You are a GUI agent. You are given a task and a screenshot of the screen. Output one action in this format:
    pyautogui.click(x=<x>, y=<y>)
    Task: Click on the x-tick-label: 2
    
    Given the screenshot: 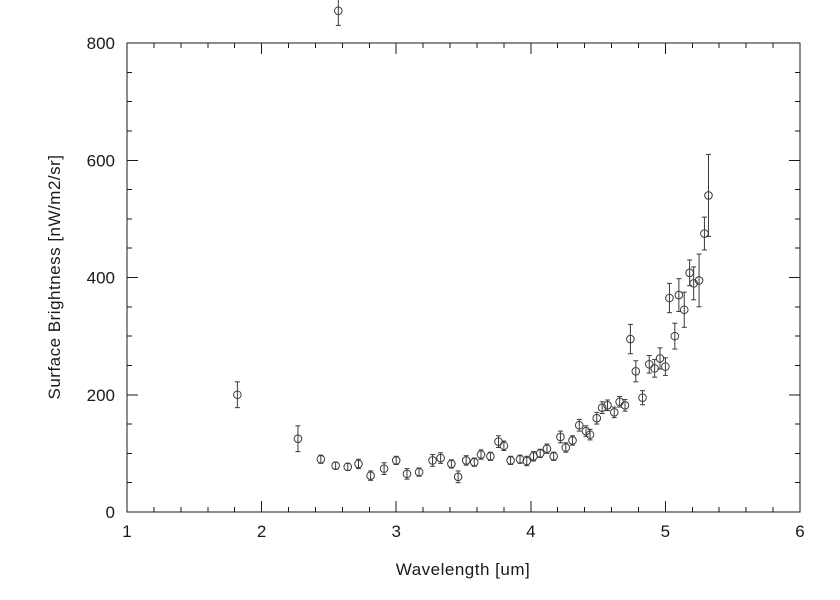 What is the action you would take?
    pyautogui.click(x=261, y=531)
    